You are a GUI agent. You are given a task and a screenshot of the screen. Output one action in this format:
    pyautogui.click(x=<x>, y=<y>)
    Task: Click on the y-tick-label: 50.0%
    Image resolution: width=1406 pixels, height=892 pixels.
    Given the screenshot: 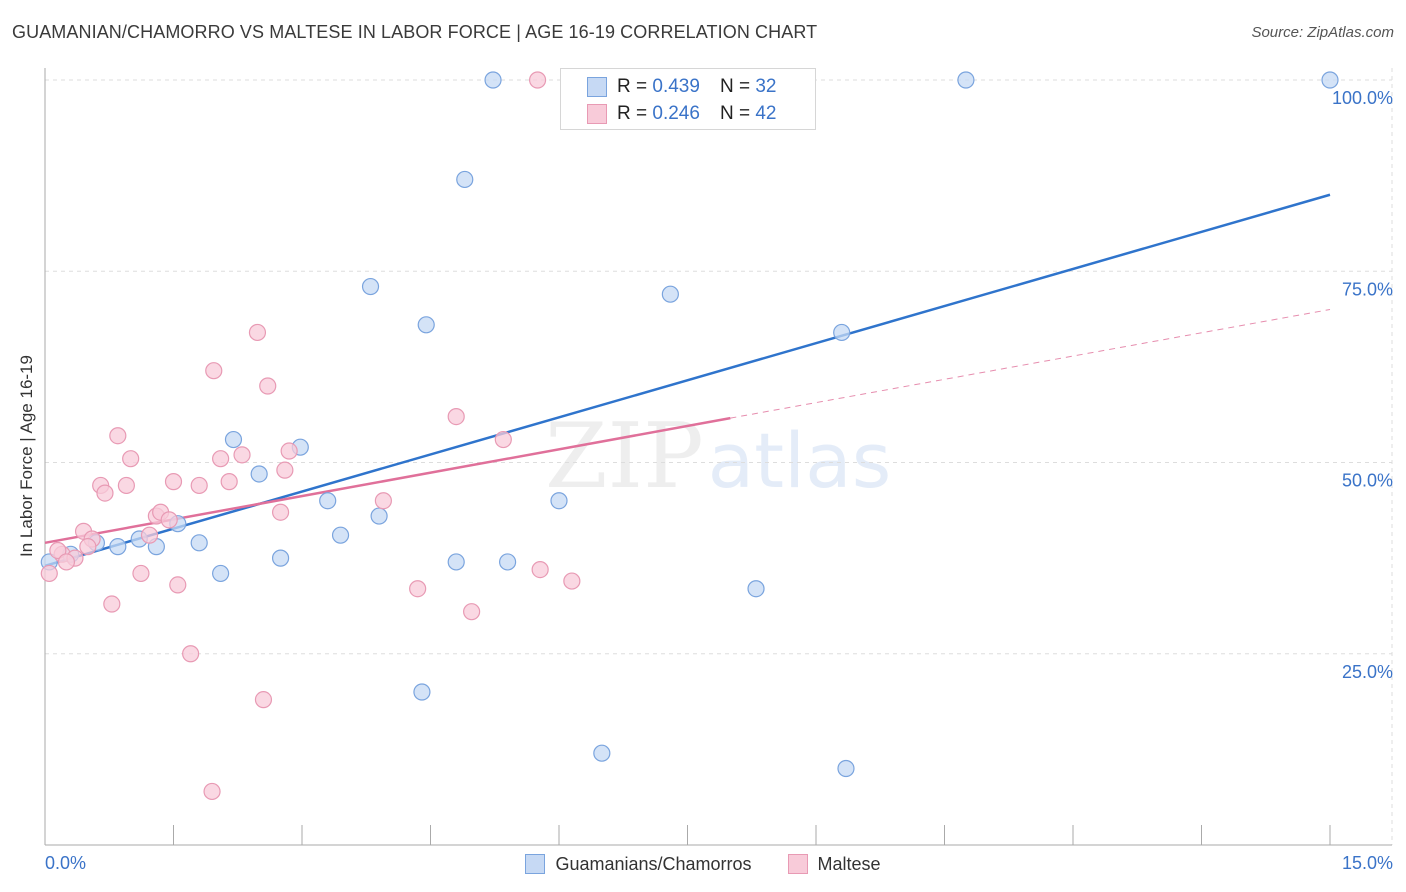 What is the action you would take?
    pyautogui.click(x=1367, y=481)
    